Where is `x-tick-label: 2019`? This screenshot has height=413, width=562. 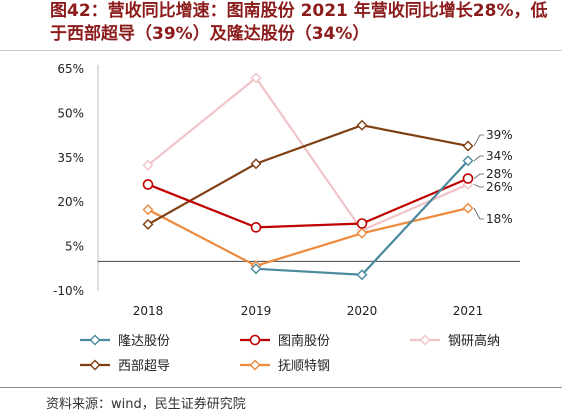 x-tick-label: 2019 is located at coordinates (256, 311).